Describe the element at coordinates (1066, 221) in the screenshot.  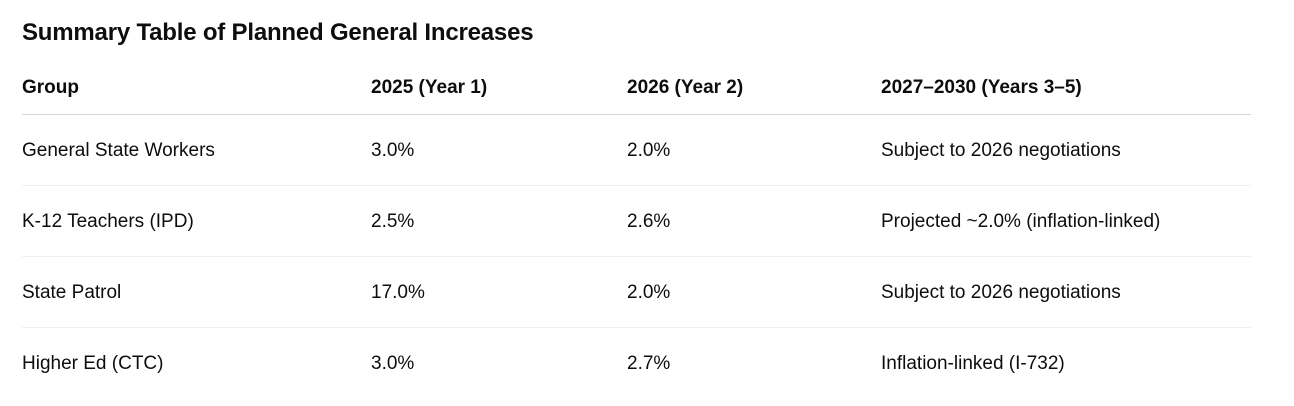
I see `cell-years3-5: Projected ~2.0% (inflation-linked)` at that location.